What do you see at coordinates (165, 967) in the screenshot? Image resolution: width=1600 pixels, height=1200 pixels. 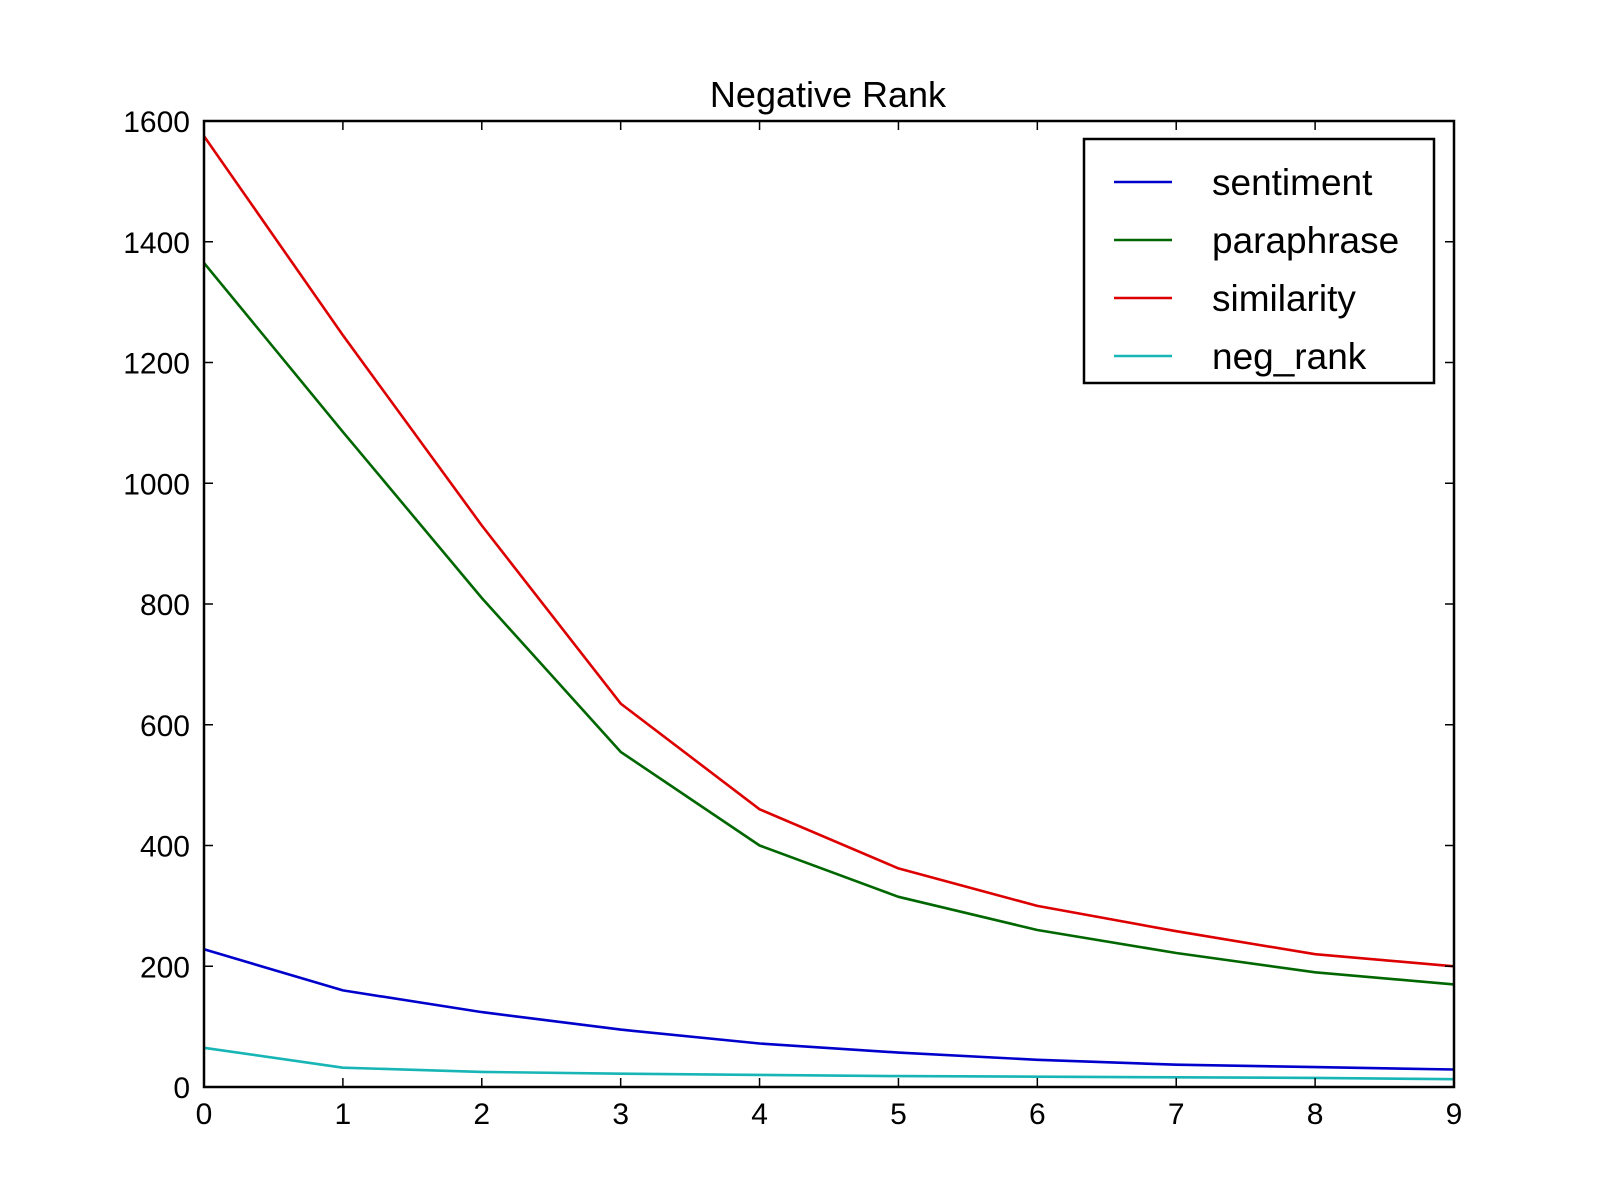 I see `y-tick-label: 200` at bounding box center [165, 967].